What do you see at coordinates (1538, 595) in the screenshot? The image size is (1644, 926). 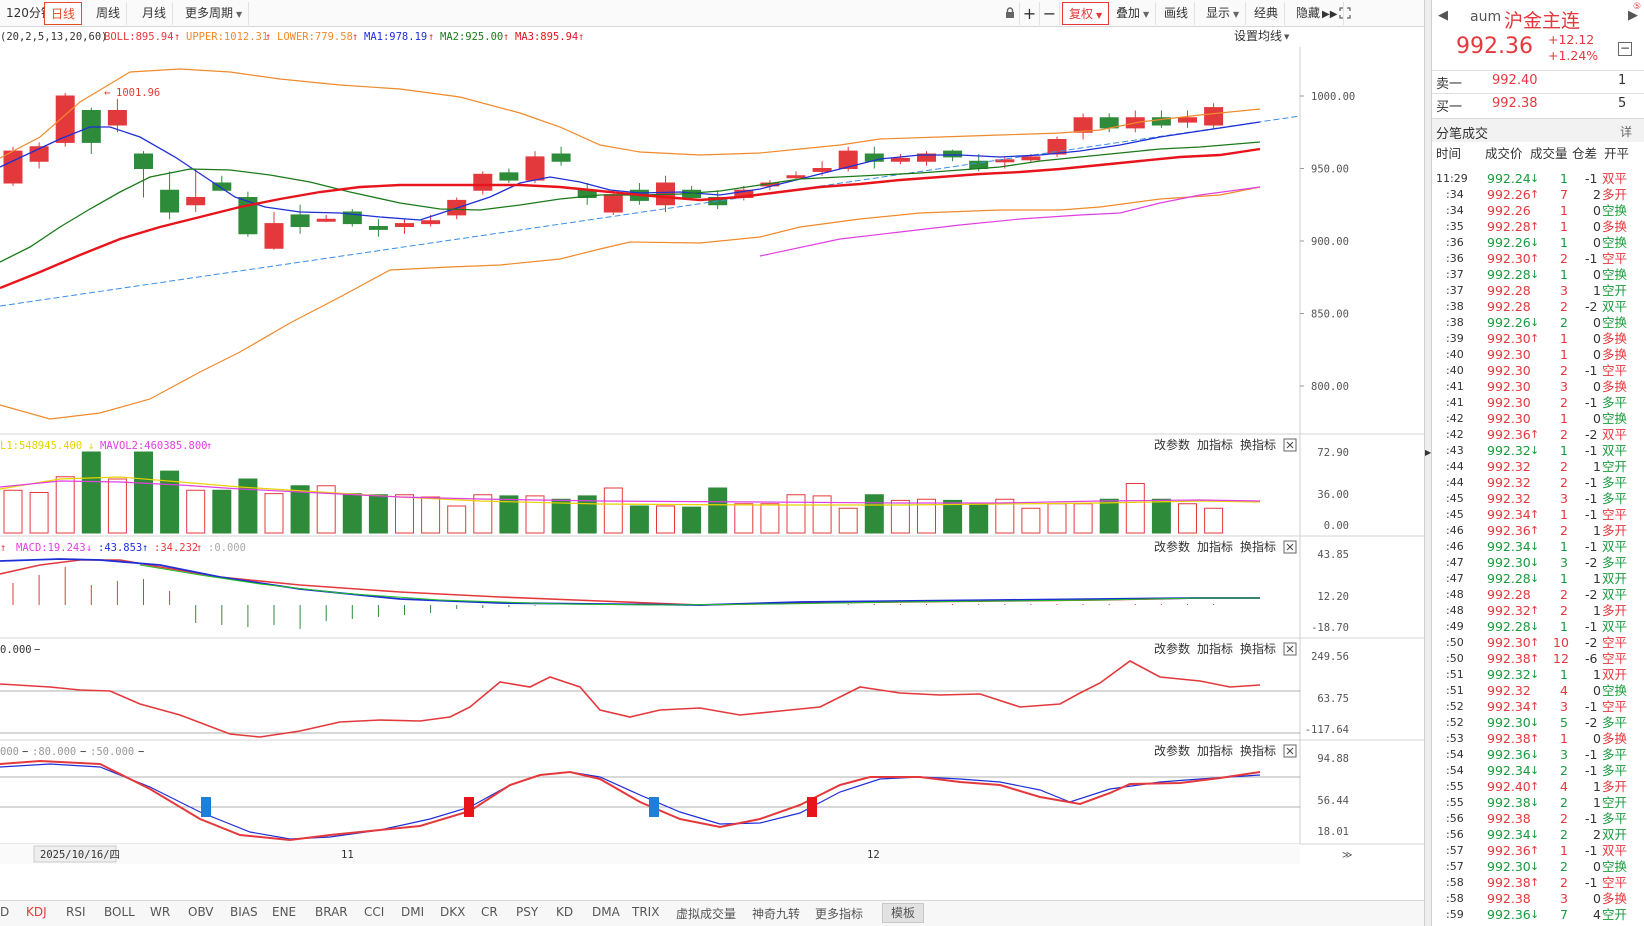 I see `tick-row: :48 992.28 2 -2 双平` at bounding box center [1538, 595].